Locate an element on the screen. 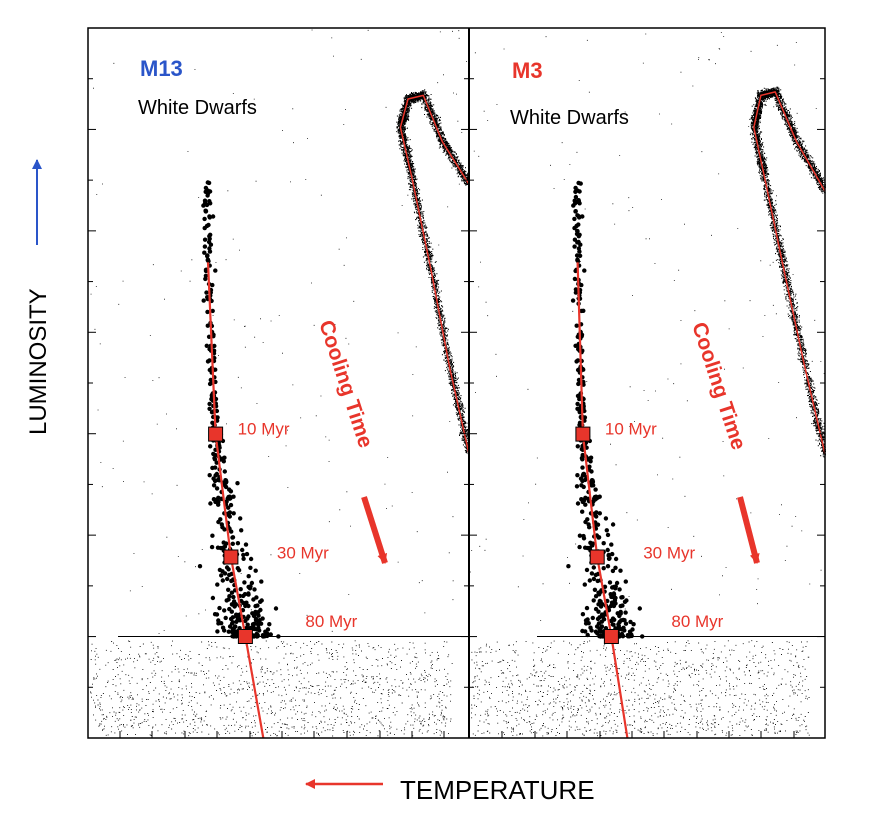  giant-branch-points is located at coordinates (433, 272).